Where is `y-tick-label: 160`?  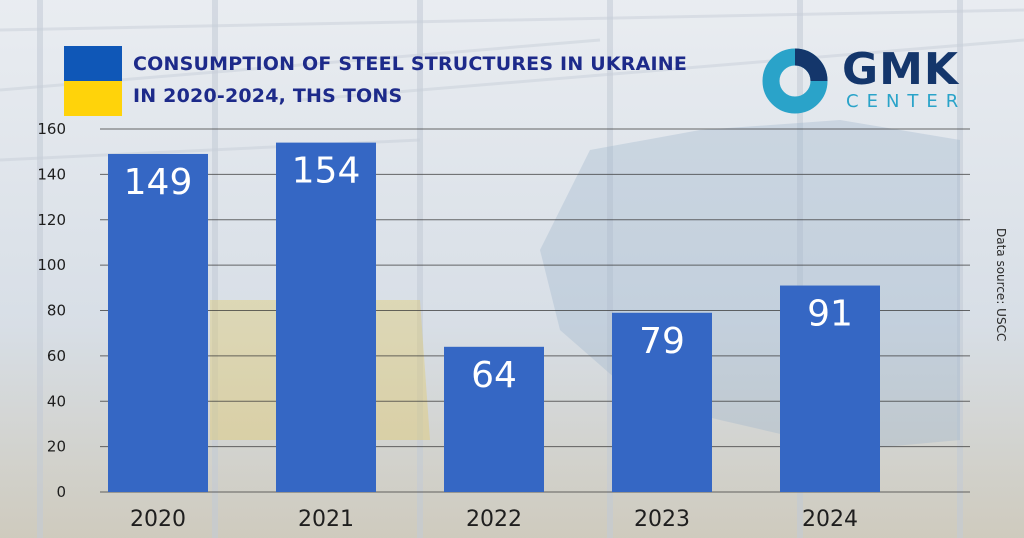 y-tick-label: 160 is located at coordinates (51, 129).